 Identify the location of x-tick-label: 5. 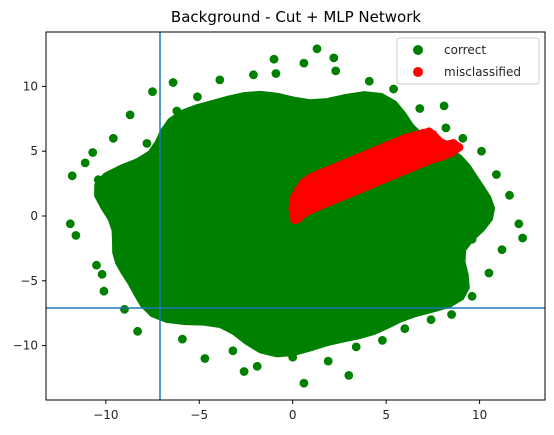
(386, 415).